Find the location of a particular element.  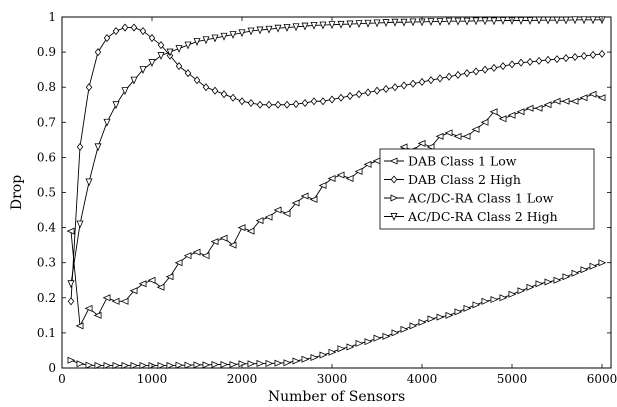

x-tick-label: 2000 is located at coordinates (242, 379).